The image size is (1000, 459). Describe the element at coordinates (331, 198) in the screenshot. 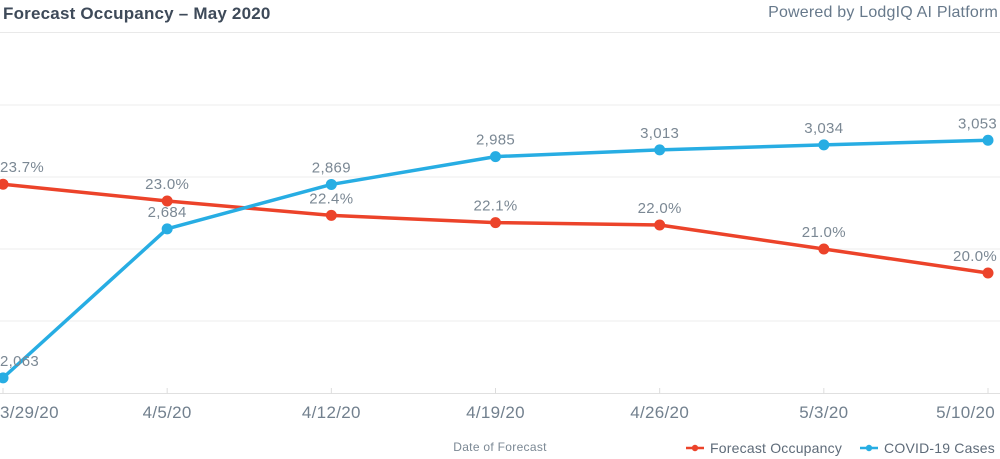

I see `data-point-label: 22.4%` at that location.